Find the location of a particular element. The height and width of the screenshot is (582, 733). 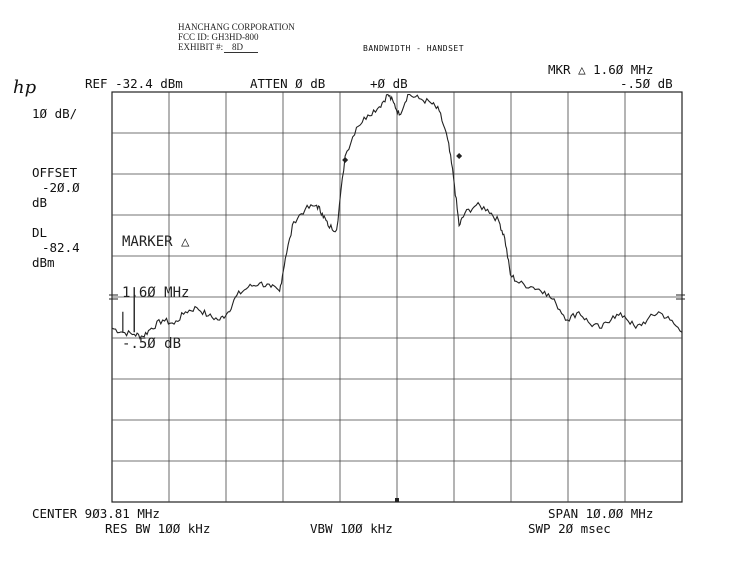

atten-value: ATTEN Ø dB is located at coordinates (288, 83).